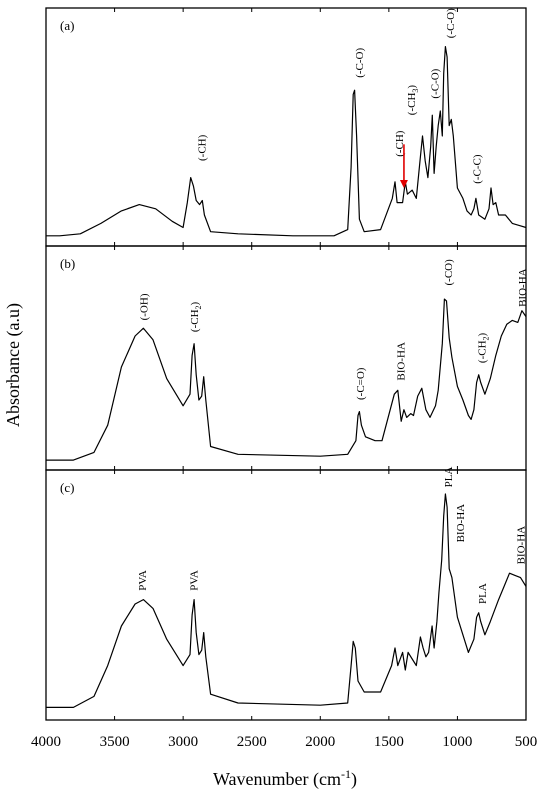 The height and width of the screenshot is (804, 550). What do you see at coordinates (285, 778) in the screenshot?
I see `x-axis-title: Wavenumber (cm-1)` at bounding box center [285, 778].